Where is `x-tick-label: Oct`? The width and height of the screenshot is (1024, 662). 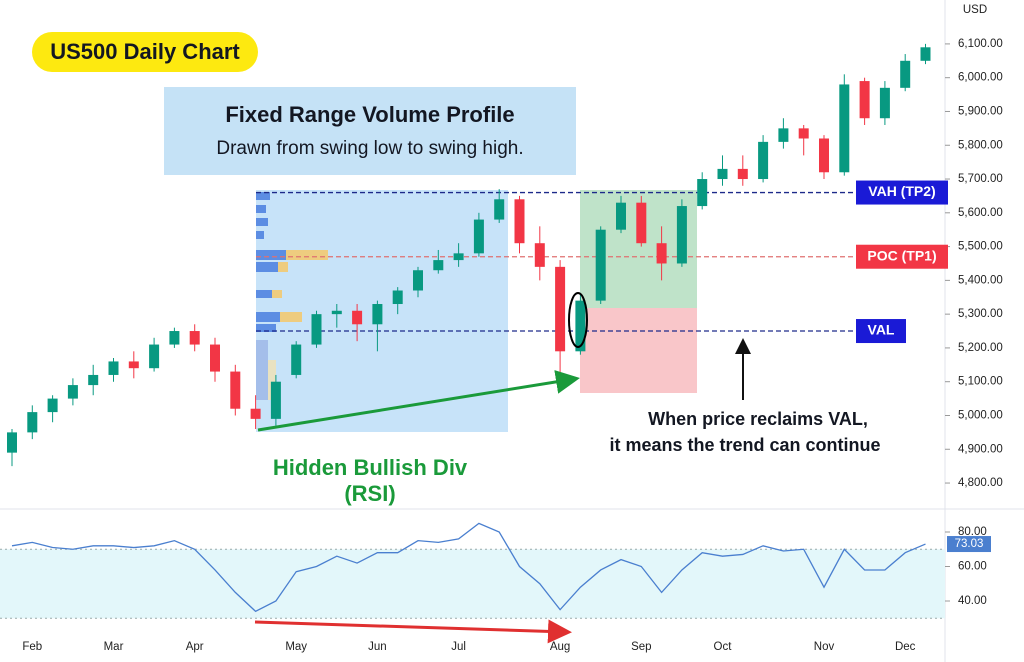
x-tick-label: Oct is located at coordinates (723, 647).